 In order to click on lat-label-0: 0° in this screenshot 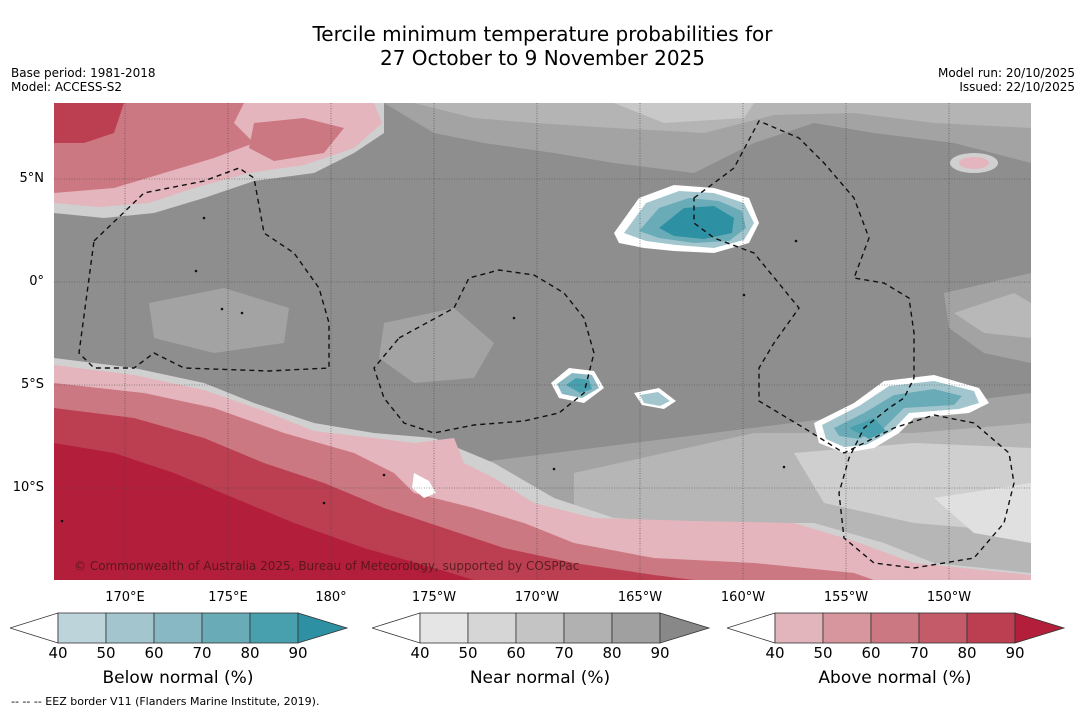, I will do `click(36, 281)`.